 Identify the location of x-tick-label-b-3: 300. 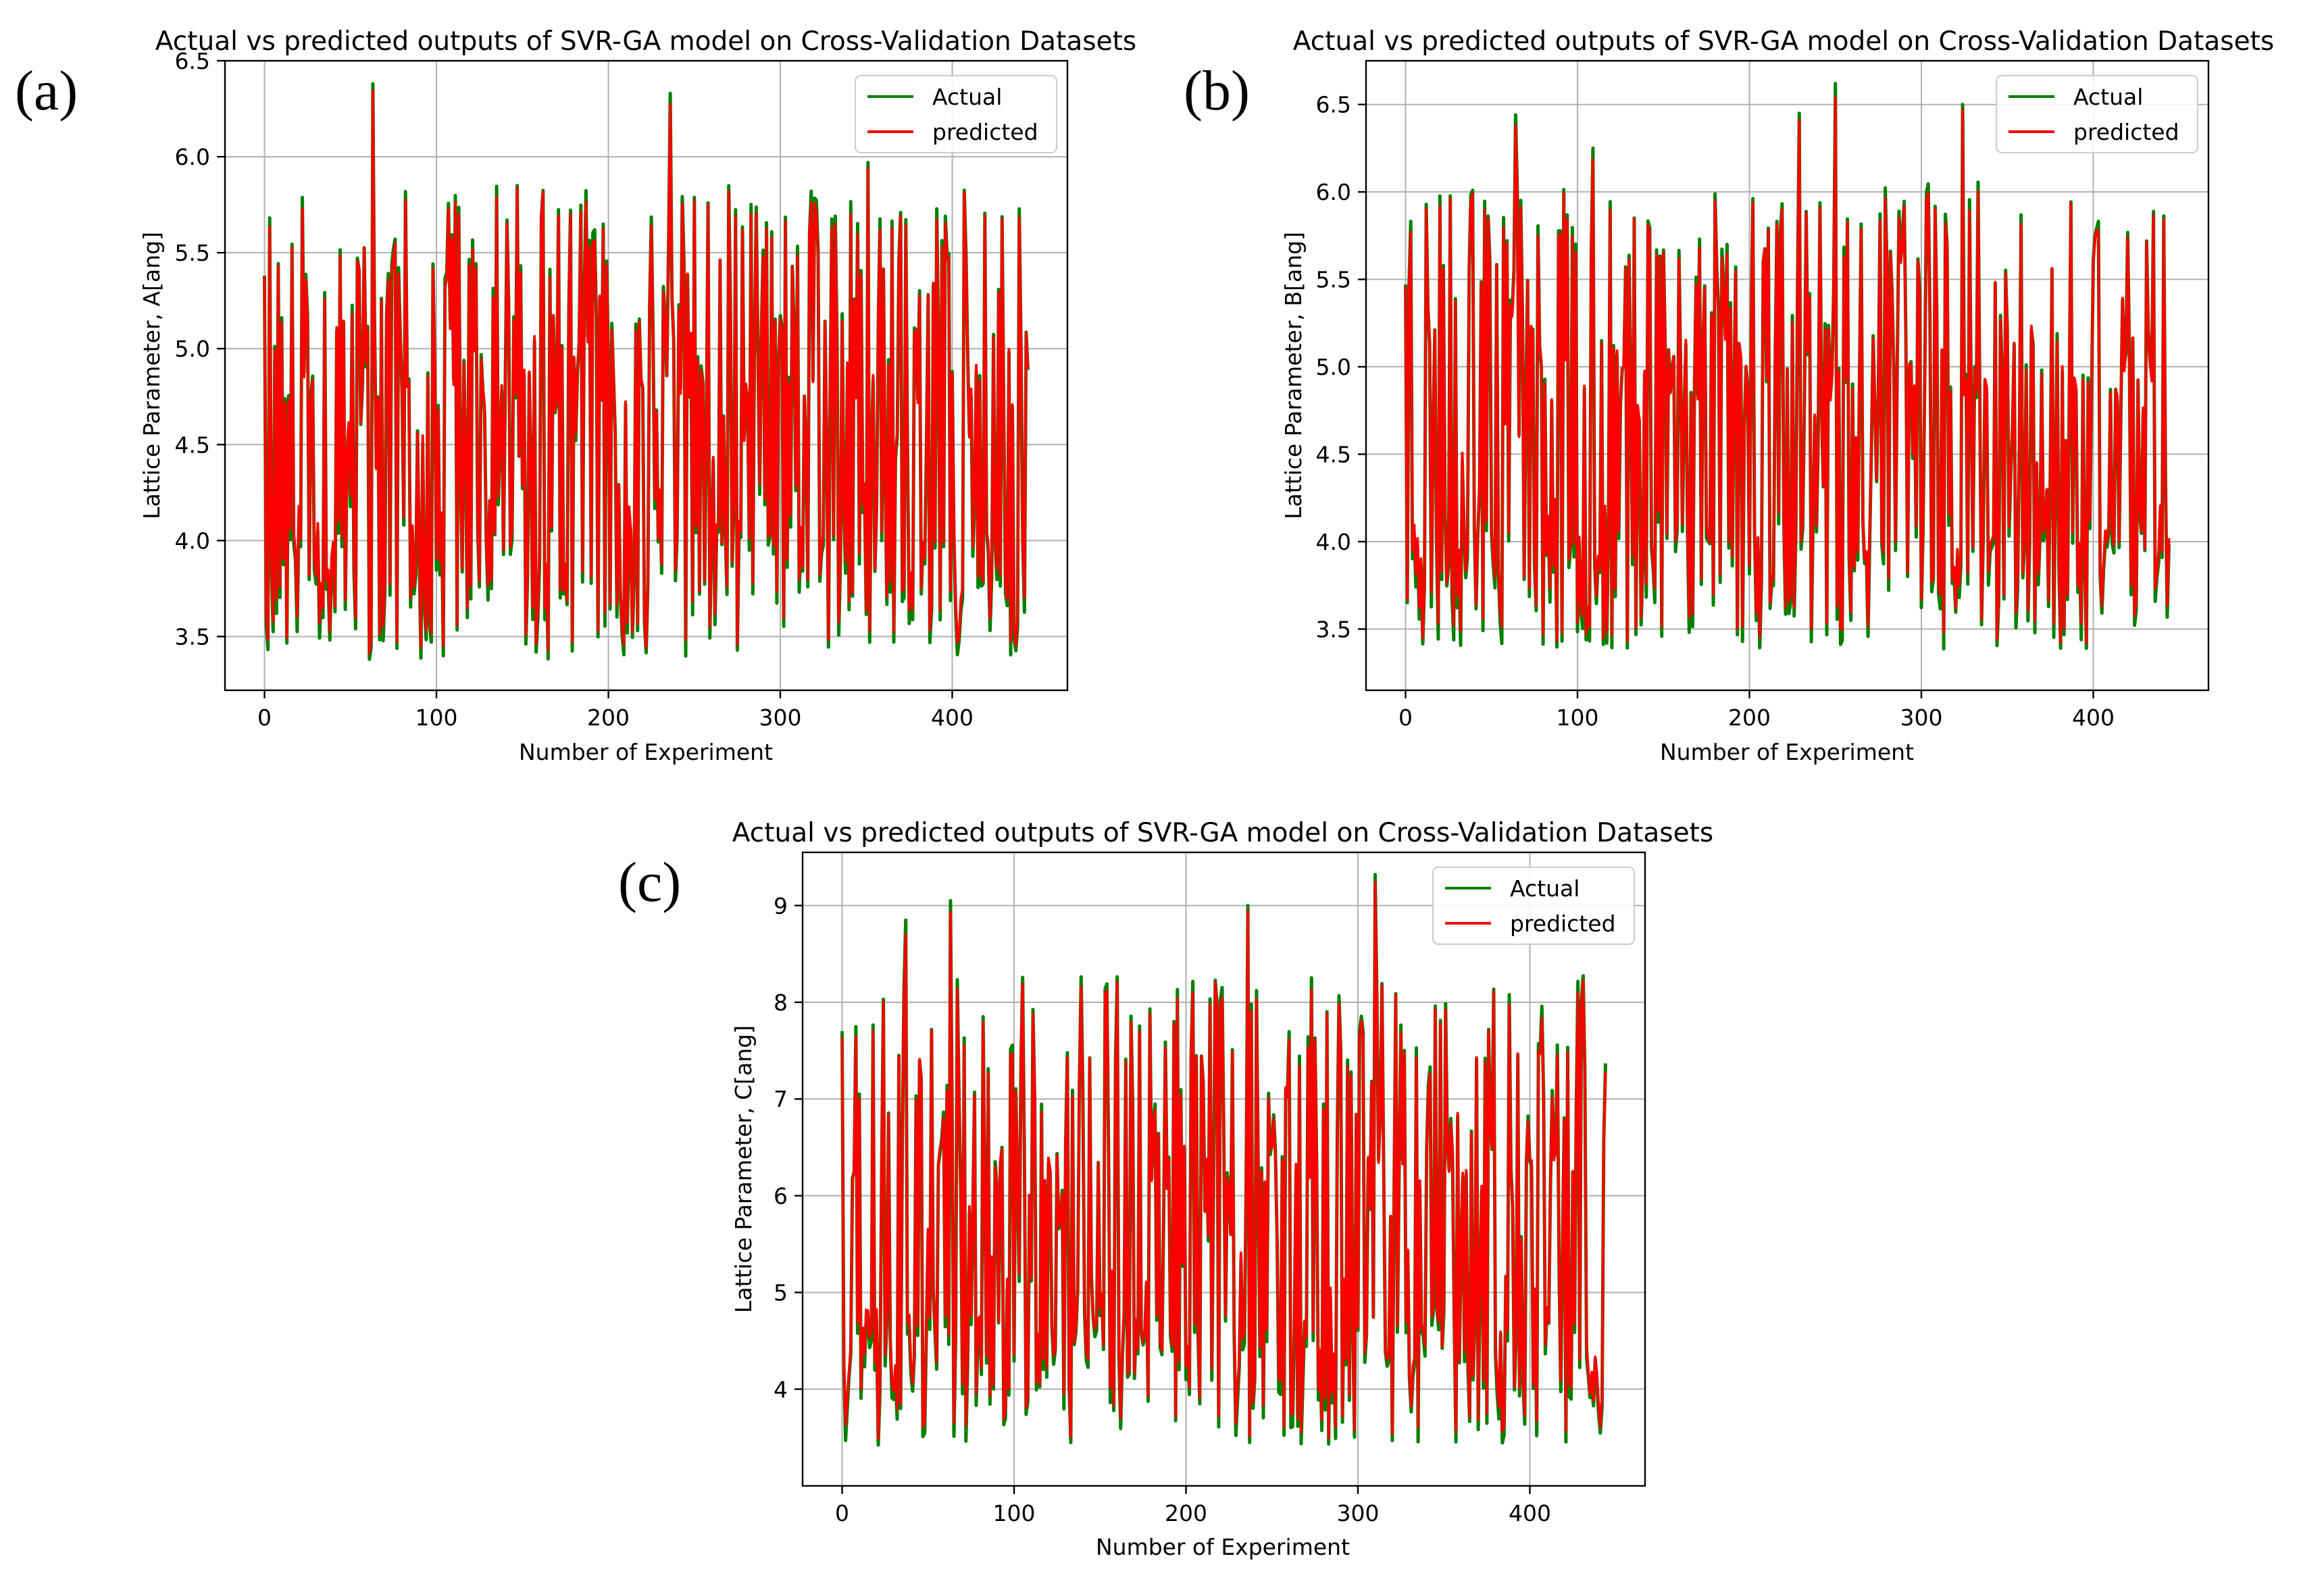
(1921, 718).